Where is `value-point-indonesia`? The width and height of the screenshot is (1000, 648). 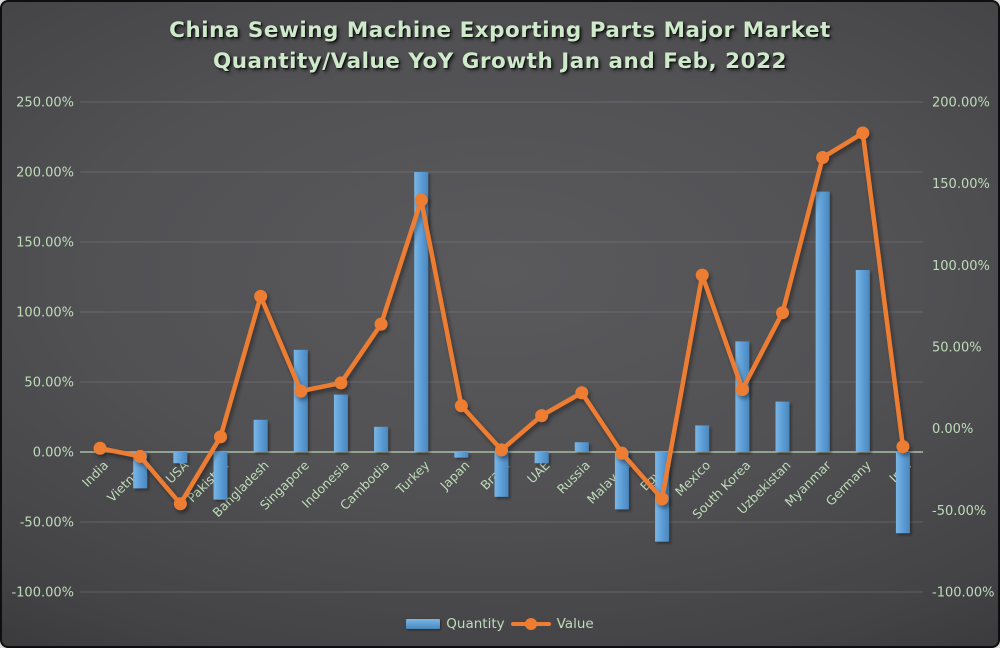
value-point-indonesia is located at coordinates (341, 383).